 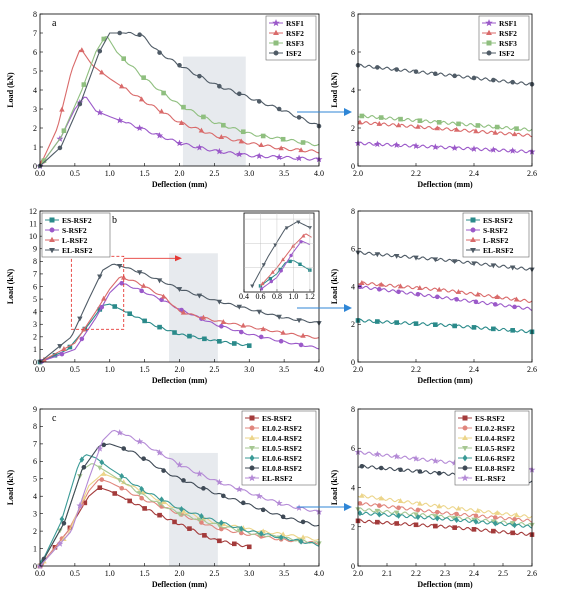 What do you see at coordinates (445, 573) in the screenshot?
I see `x-tick-label: 2.3` at bounding box center [445, 573].